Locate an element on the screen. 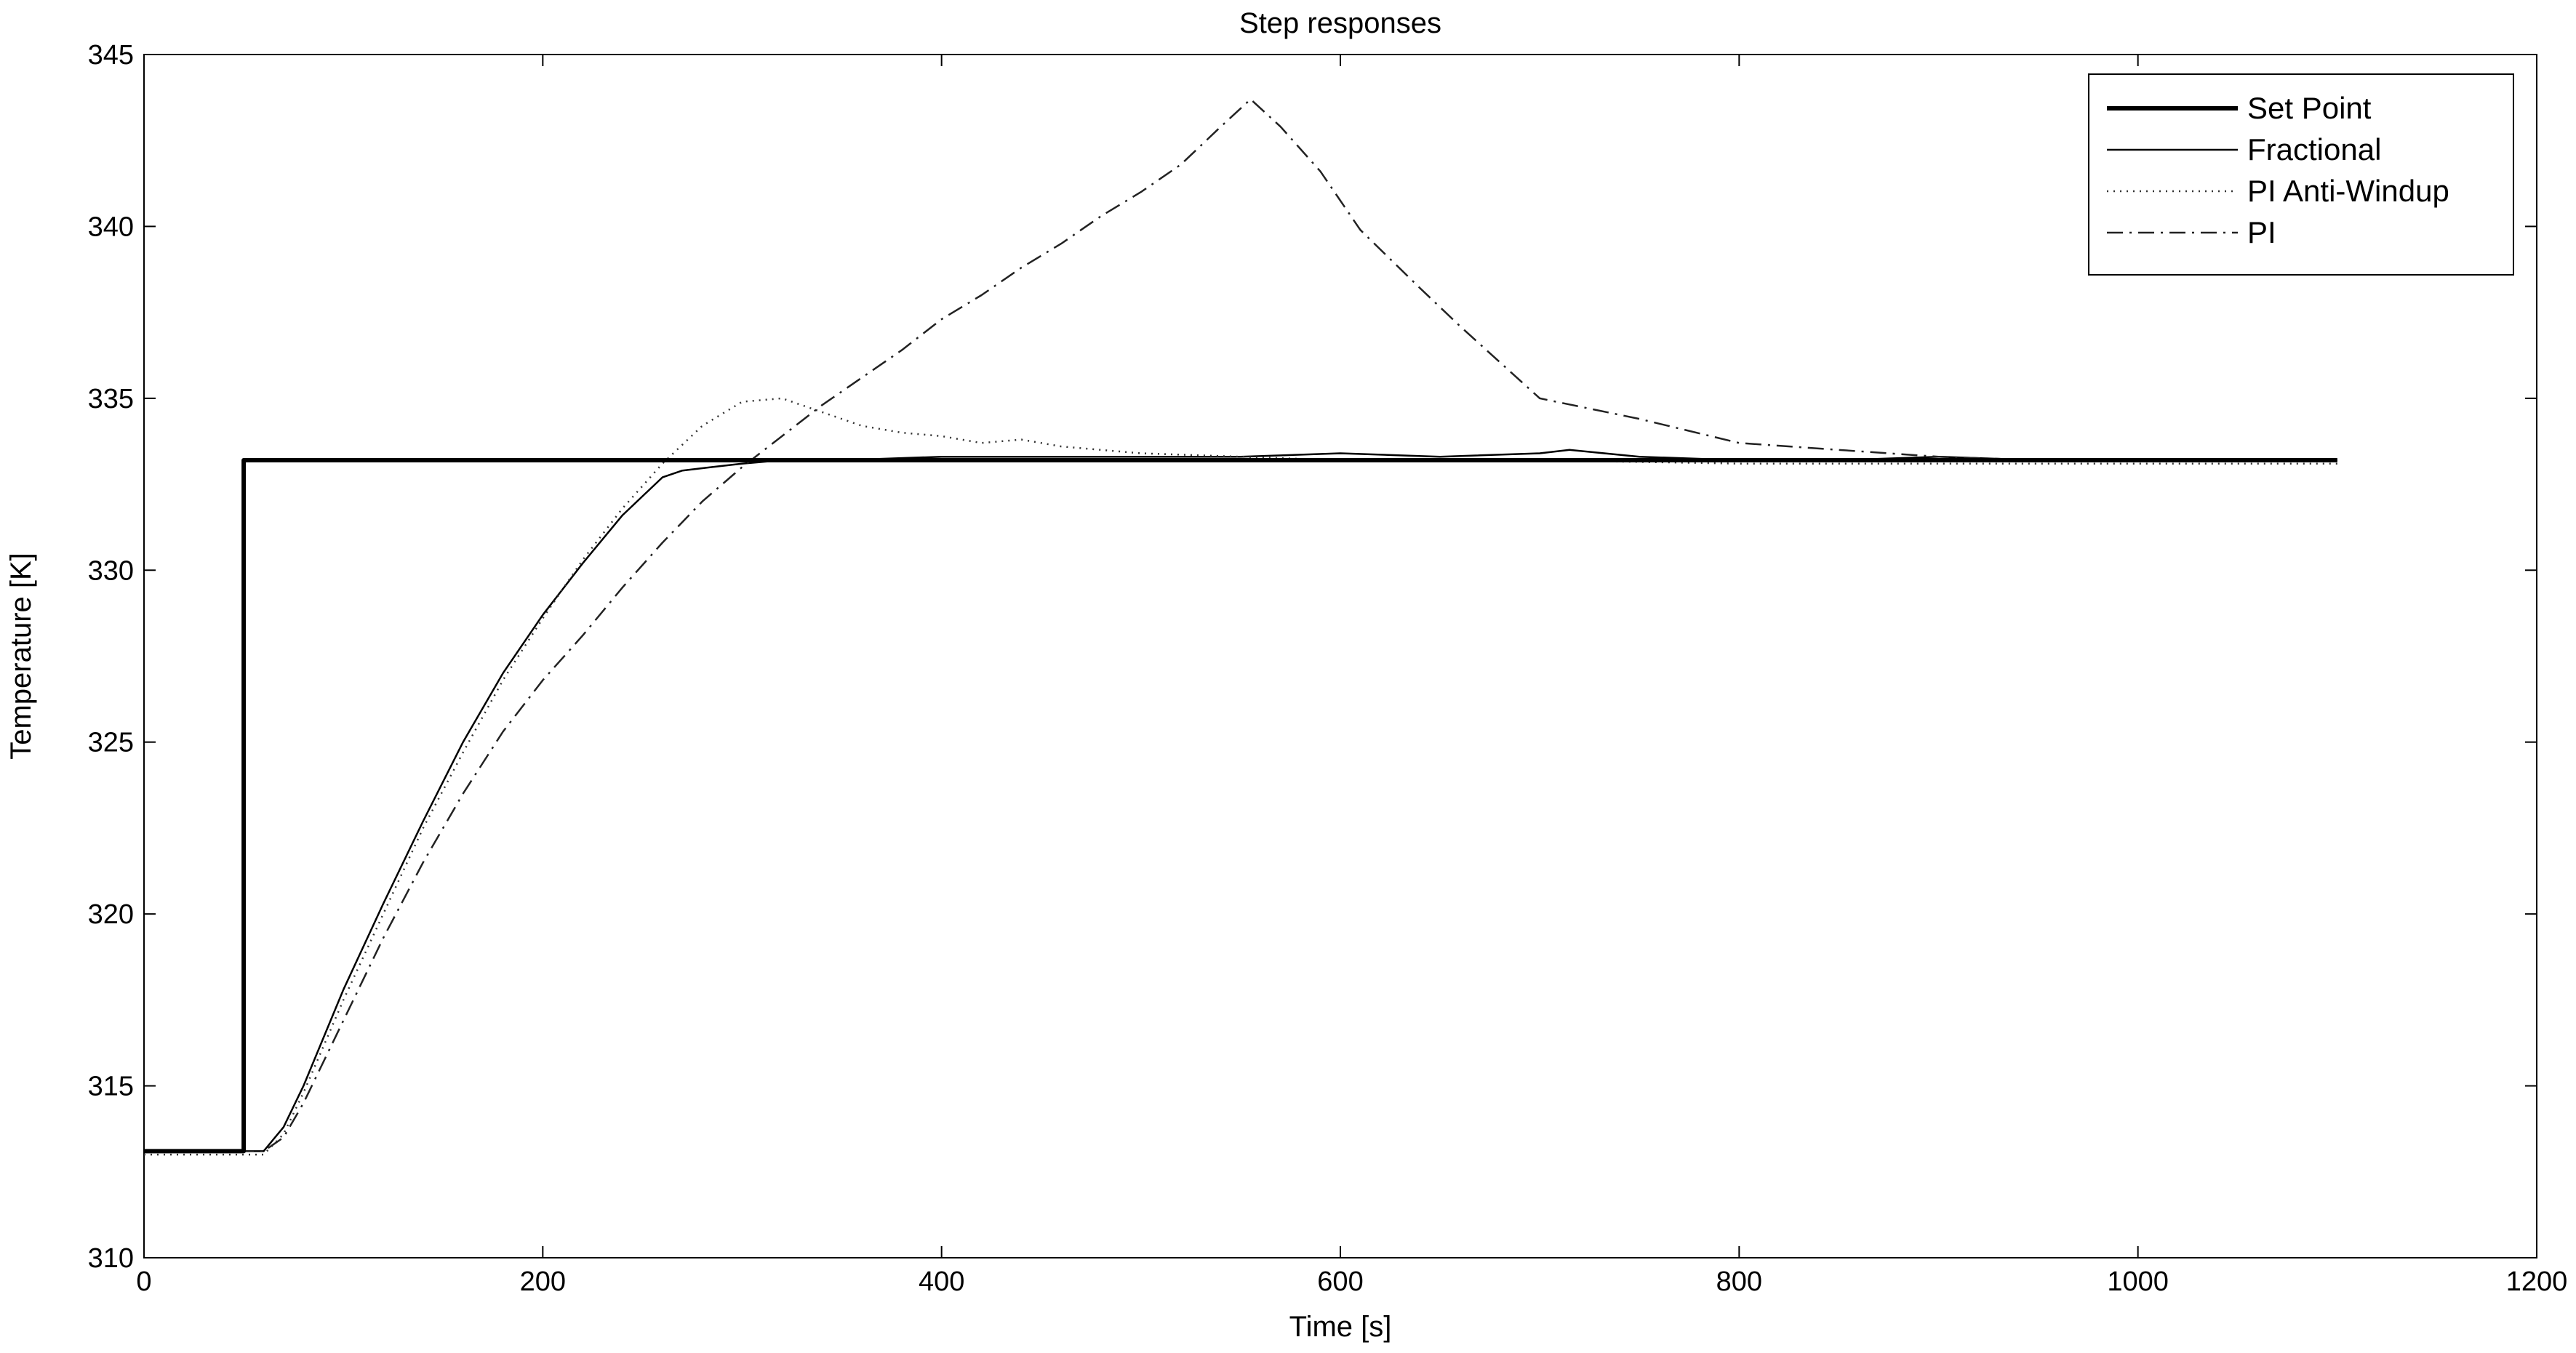 The height and width of the screenshot is (1353, 2576). x-axis-label: Time [s] is located at coordinates (1340, 1327).